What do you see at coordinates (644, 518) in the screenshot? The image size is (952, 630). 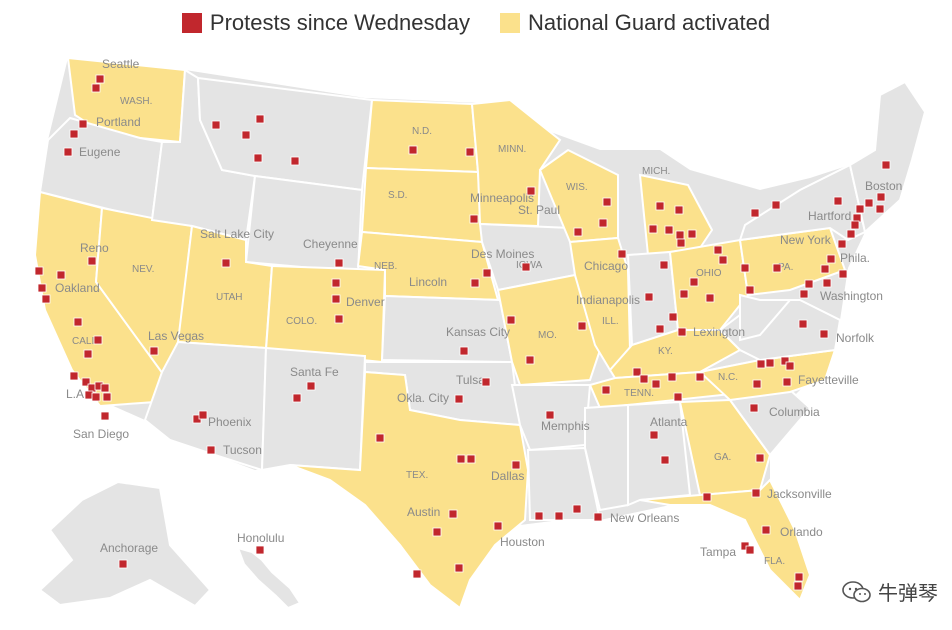 I see `city-label: New Orleans` at bounding box center [644, 518].